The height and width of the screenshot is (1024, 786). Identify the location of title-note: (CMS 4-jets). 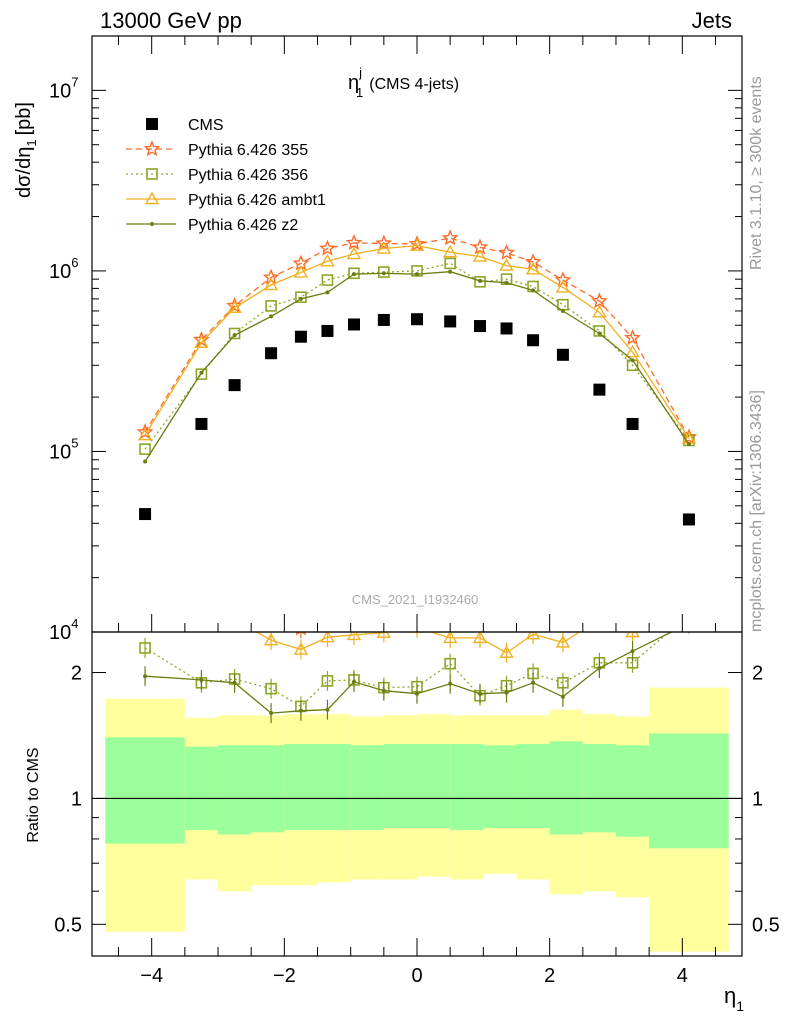
(414, 84).